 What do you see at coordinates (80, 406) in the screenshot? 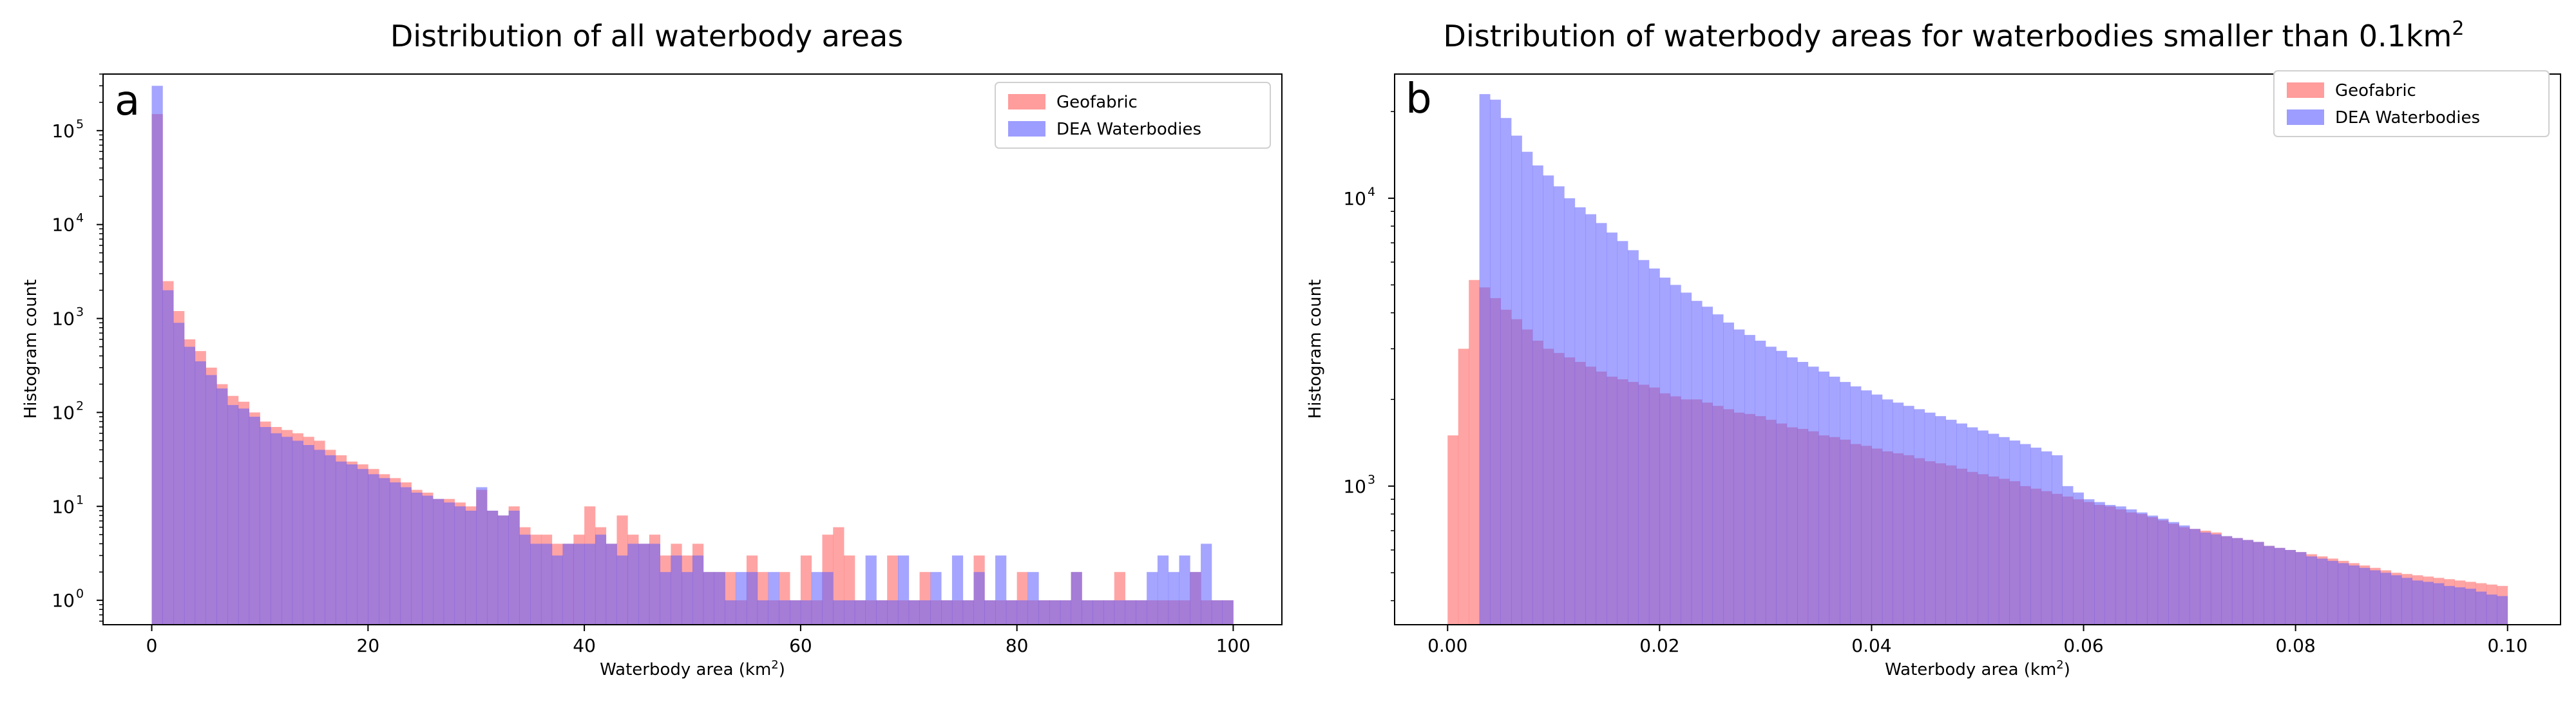
I see `panel-a-y-tick-exponent: 2` at bounding box center [80, 406].